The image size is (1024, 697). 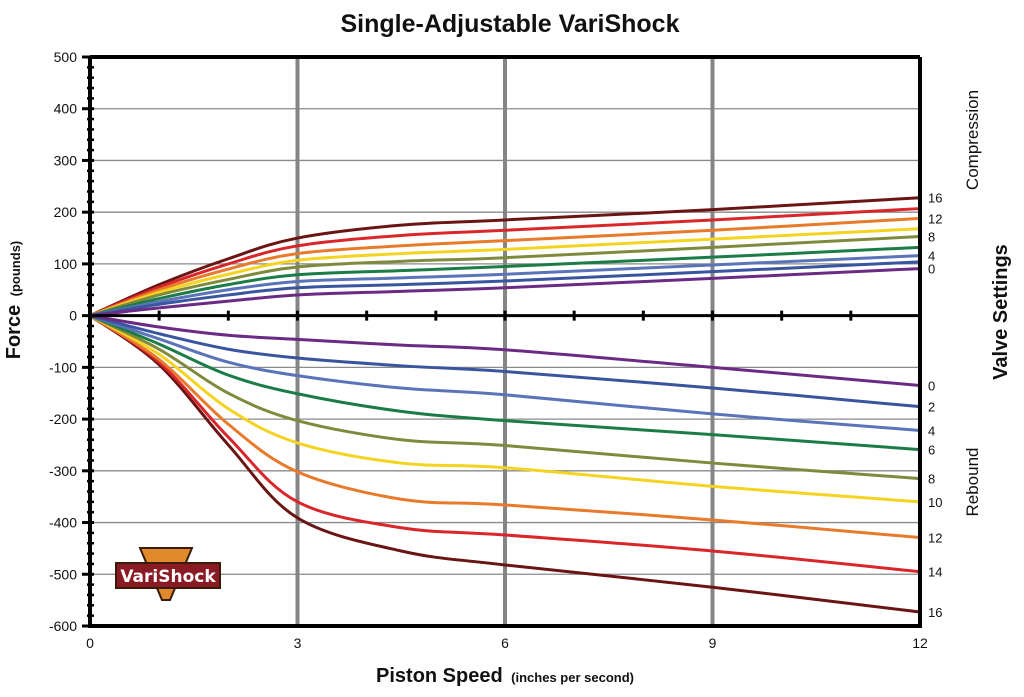 I want to click on y-axis-title: Force (pounds), so click(x=14, y=300).